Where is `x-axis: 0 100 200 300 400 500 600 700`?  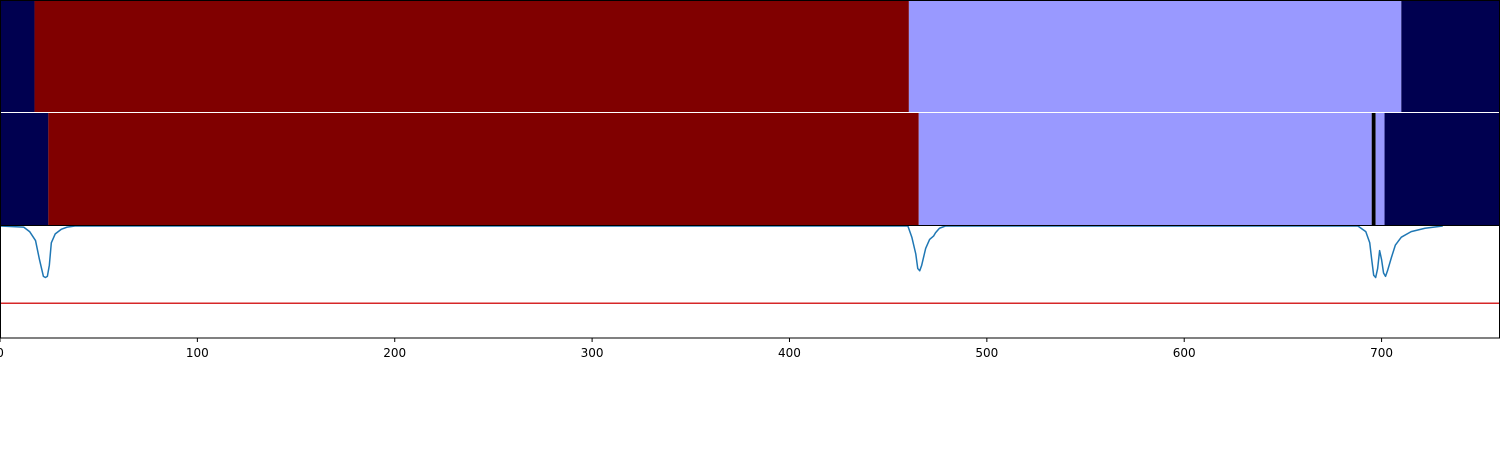 x-axis: 0 100 200 300 400 500 600 700 is located at coordinates (696, 349).